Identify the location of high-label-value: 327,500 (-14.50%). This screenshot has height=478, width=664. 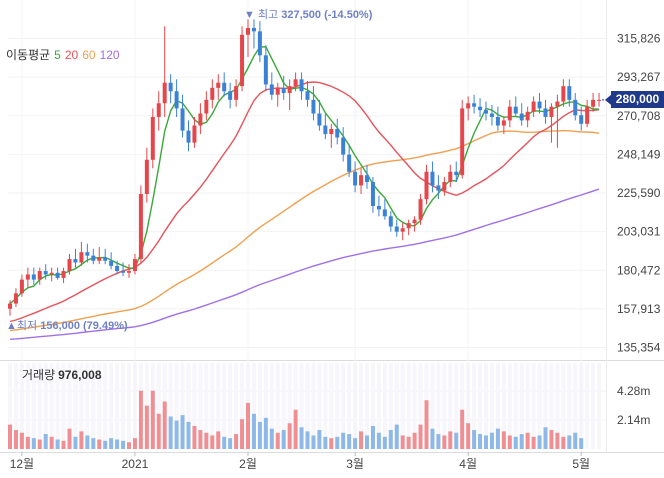
(327, 15).